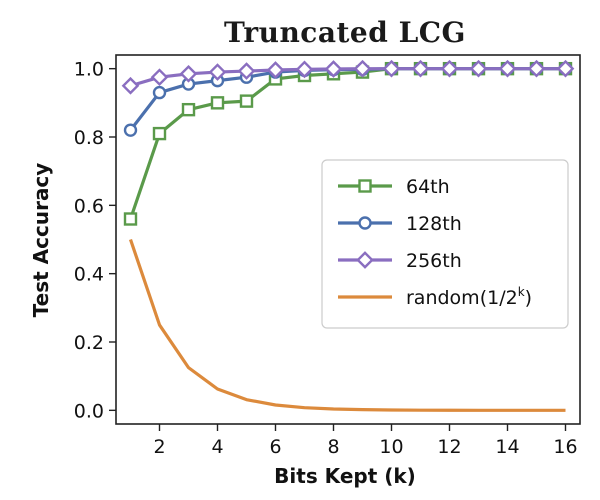 This screenshot has height=500, width=600. What do you see at coordinates (89, 206) in the screenshot?
I see `y-tick-label: 0.6` at bounding box center [89, 206].